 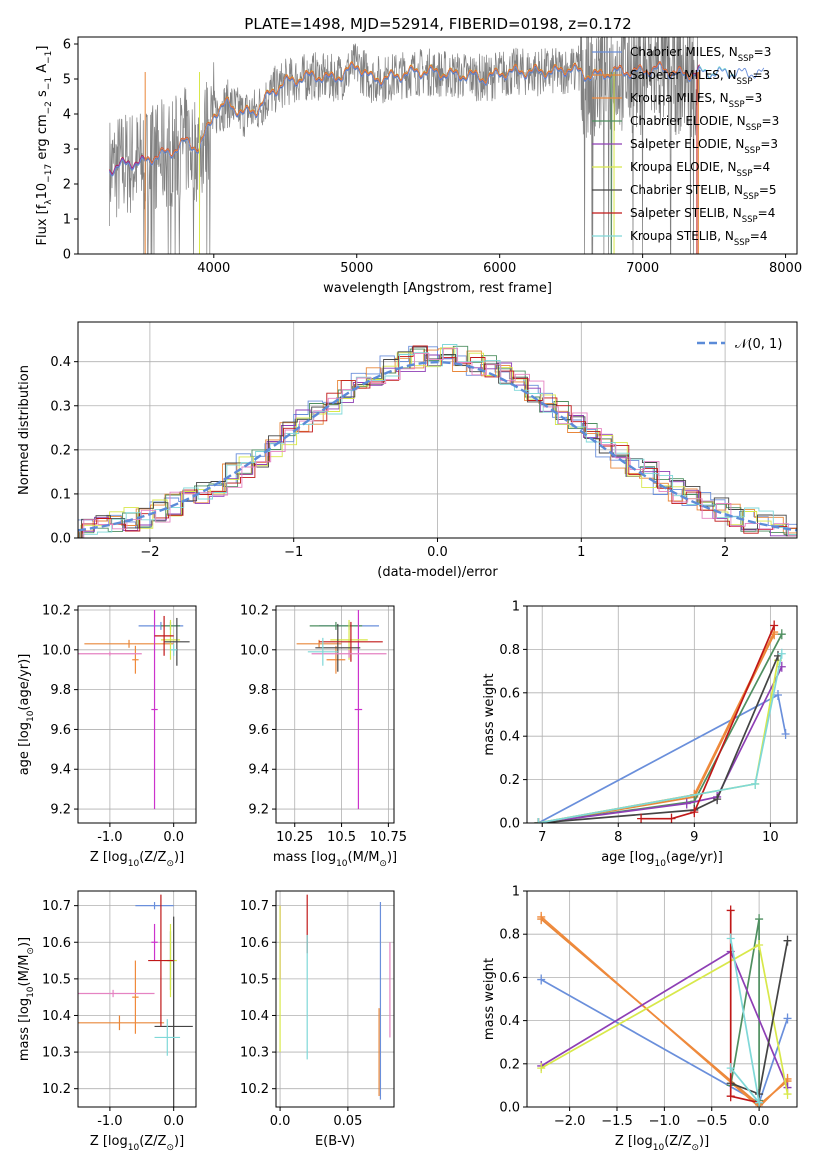 I want to click on x-tick-label: 10.25, so click(x=294, y=837).